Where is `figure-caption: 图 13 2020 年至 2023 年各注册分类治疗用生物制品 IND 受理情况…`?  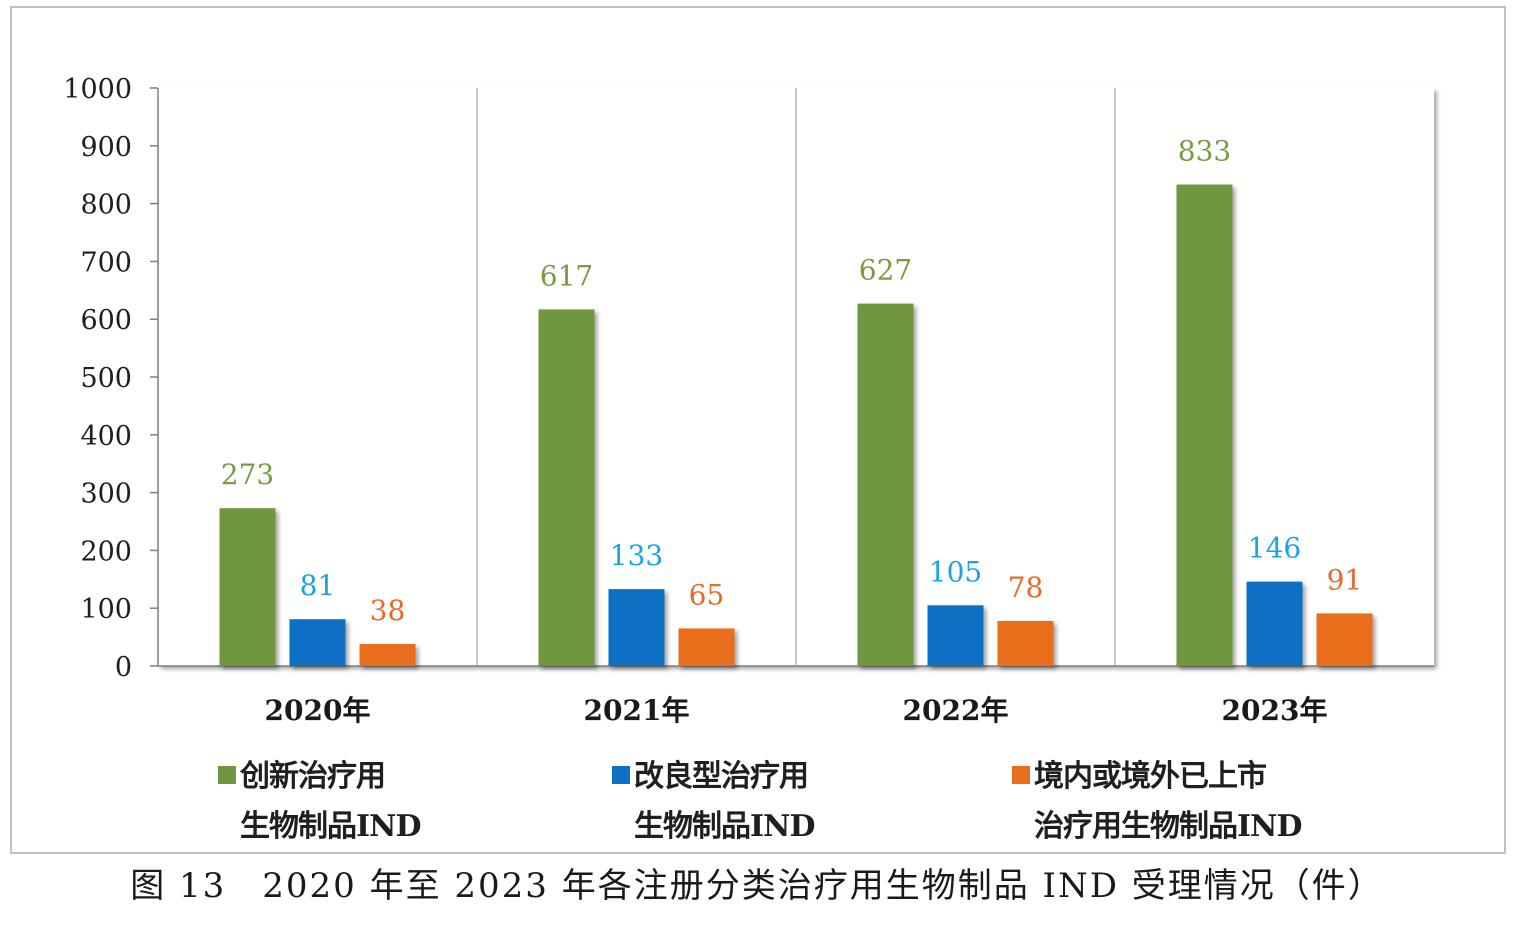 figure-caption: 图 13 2020 年至 2023 年各注册分类治疗用生物制品 IND 受理情况… is located at coordinates (757, 886).